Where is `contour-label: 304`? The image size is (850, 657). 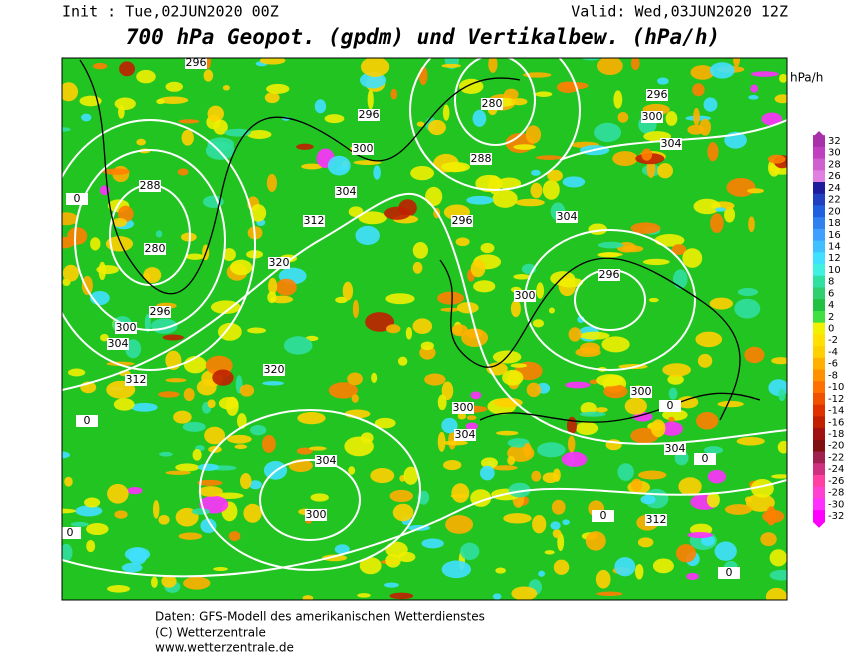
contour-label: 304 is located at coordinates (671, 143).